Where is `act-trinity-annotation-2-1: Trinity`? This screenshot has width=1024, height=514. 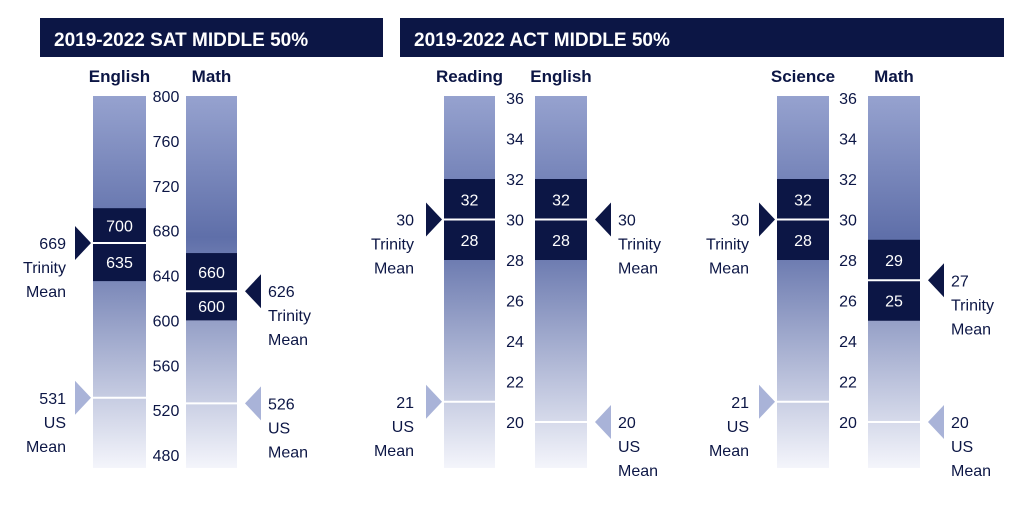
act-trinity-annotation-2-1: Trinity is located at coordinates (727, 245).